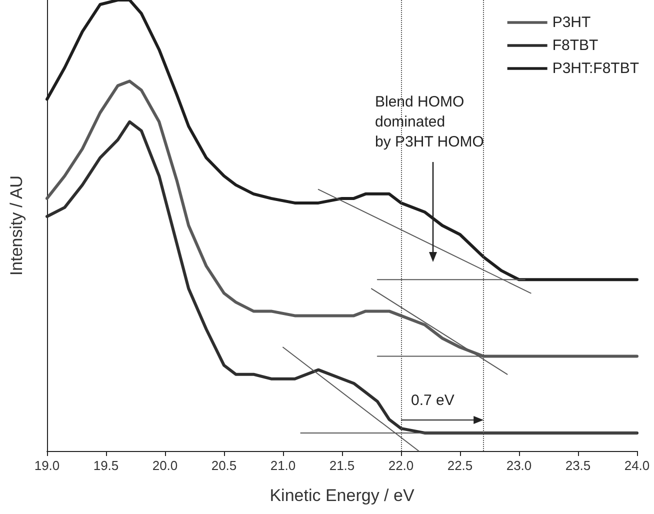 This screenshot has width=654, height=514. I want to click on annotation: Blend HOMO dominated by P3HT HOMO, so click(429, 122).